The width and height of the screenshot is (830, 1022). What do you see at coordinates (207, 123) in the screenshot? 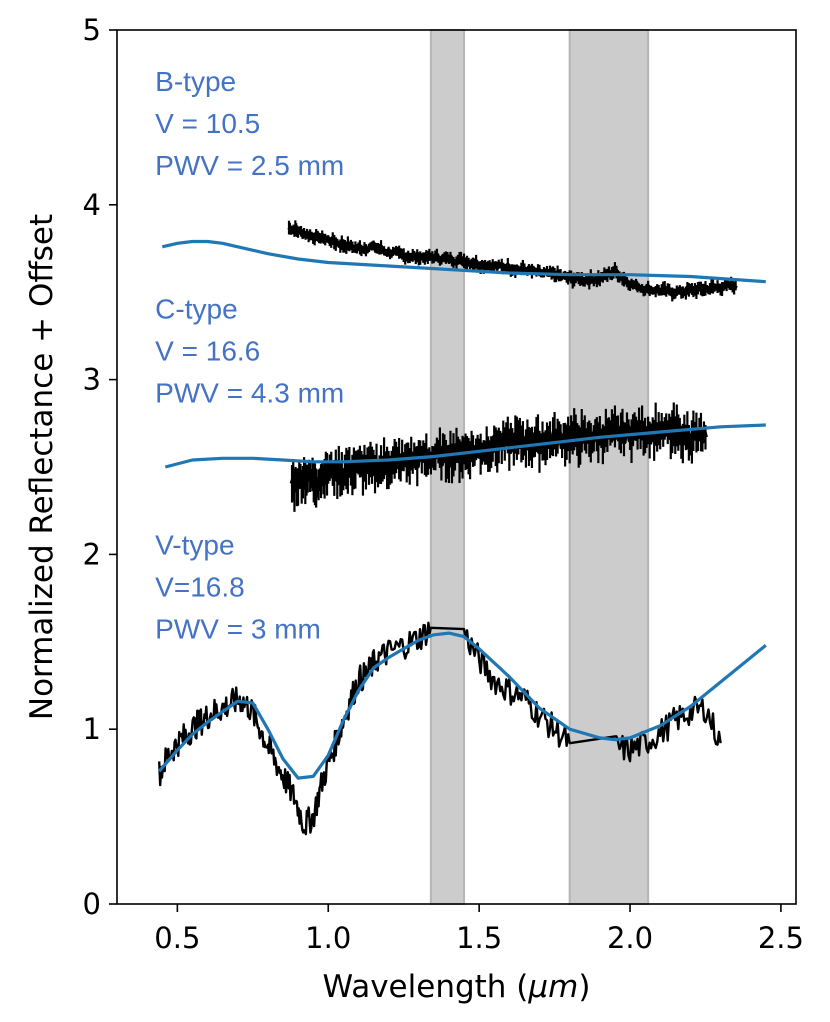
I see `b-type-annotation-line: V = 10.5` at bounding box center [207, 123].